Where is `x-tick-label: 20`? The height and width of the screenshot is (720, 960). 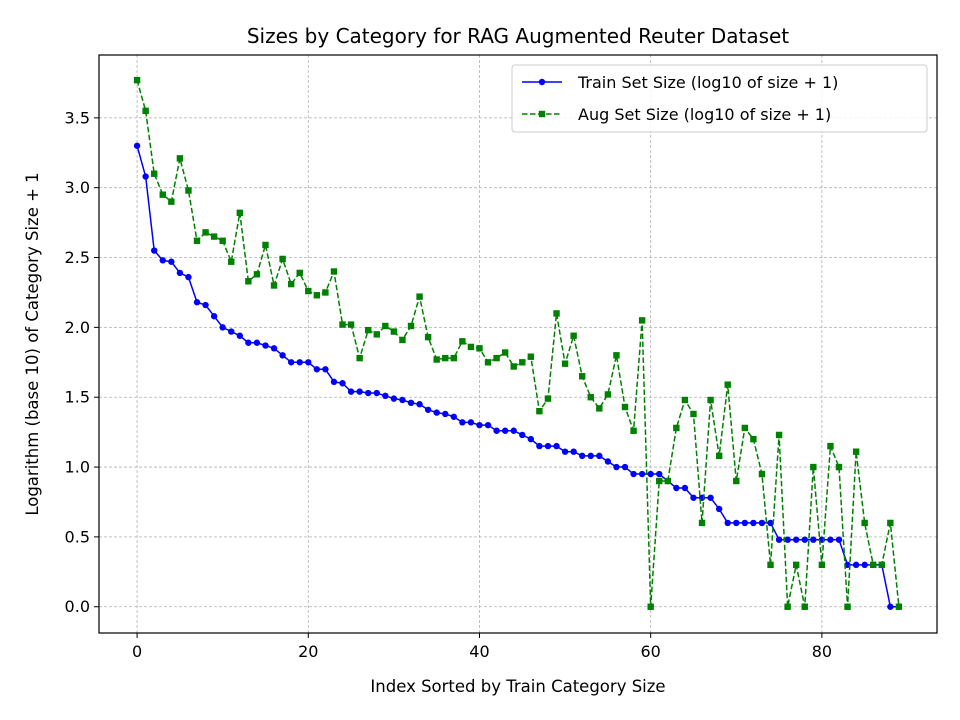 x-tick-label: 20 is located at coordinates (308, 651).